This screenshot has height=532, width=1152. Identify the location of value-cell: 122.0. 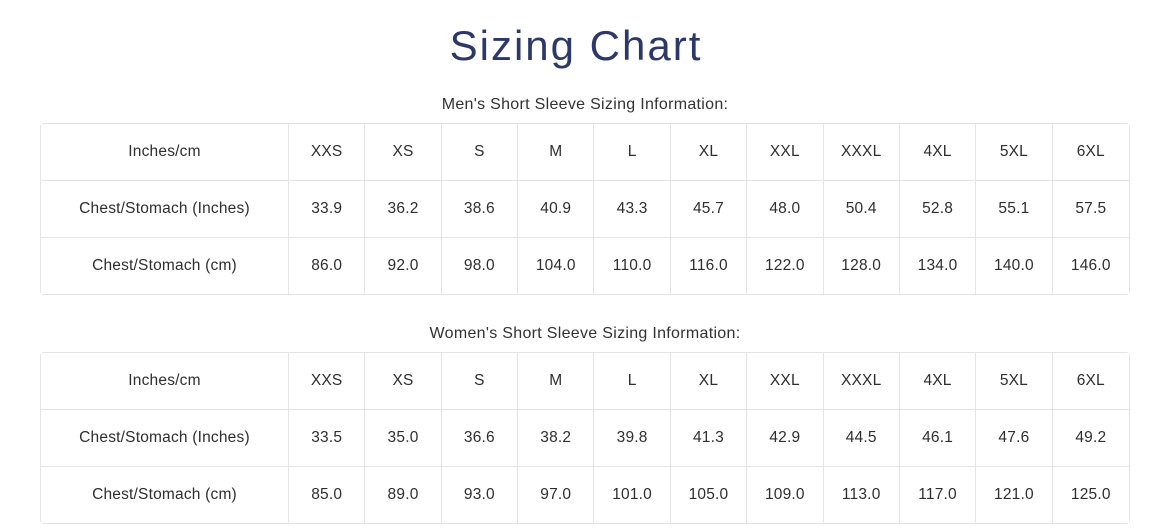
(785, 266).